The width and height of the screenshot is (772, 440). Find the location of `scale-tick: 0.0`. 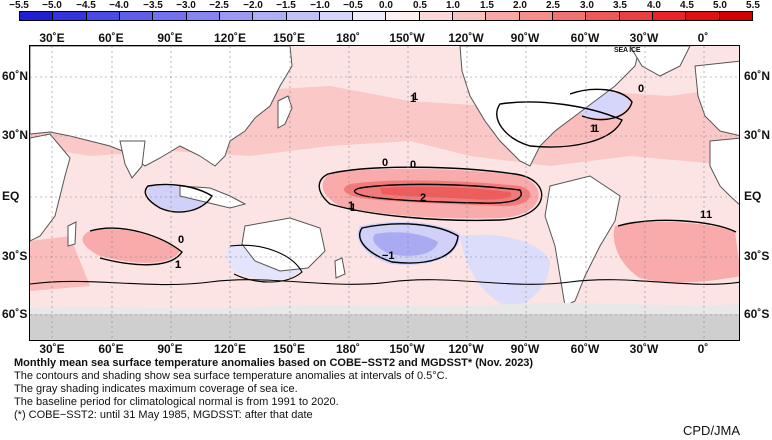

scale-tick: 0.0 is located at coordinates (386, 5).